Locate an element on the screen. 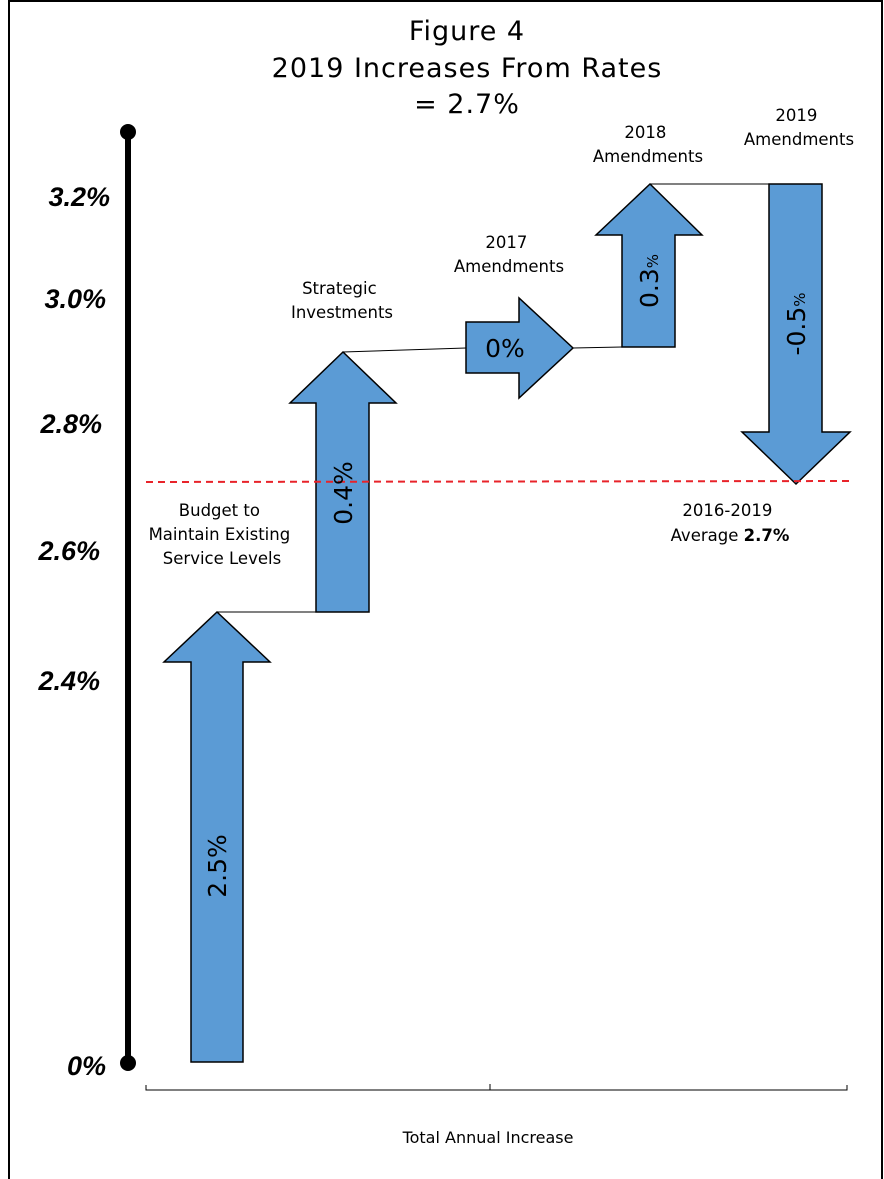 Image resolution: width=884 pixels, height=1179 pixels. y-tick-label: 3.0% is located at coordinates (75, 299).